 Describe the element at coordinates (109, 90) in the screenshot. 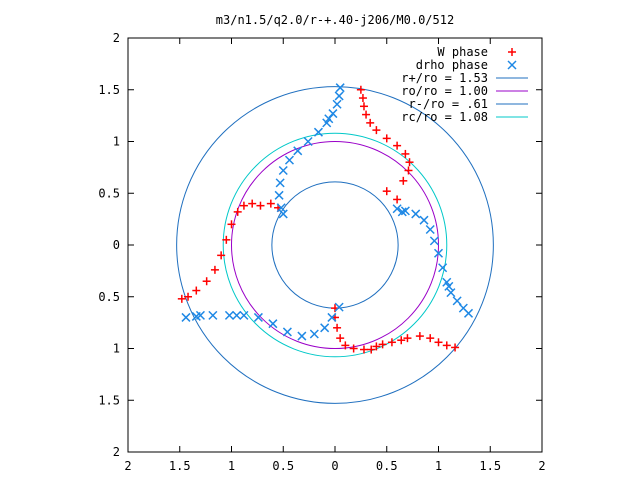

I see `y-tick-label: 1.5` at that location.